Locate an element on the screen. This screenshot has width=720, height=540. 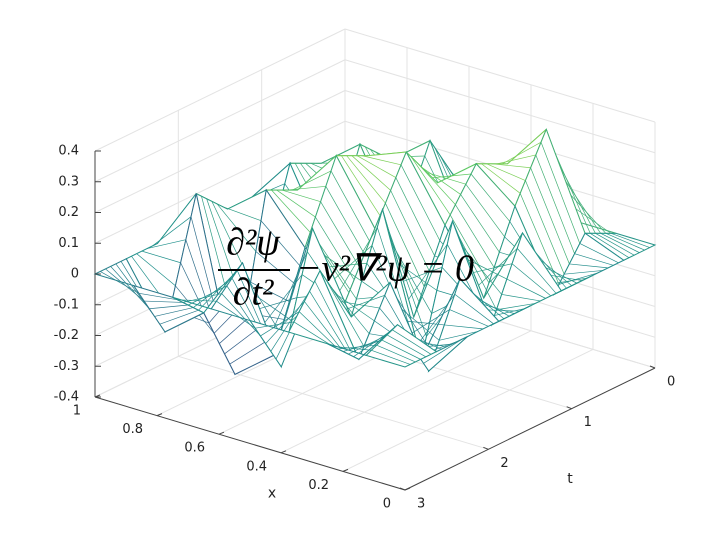
z-tick-label: 0 is located at coordinates (75, 274).